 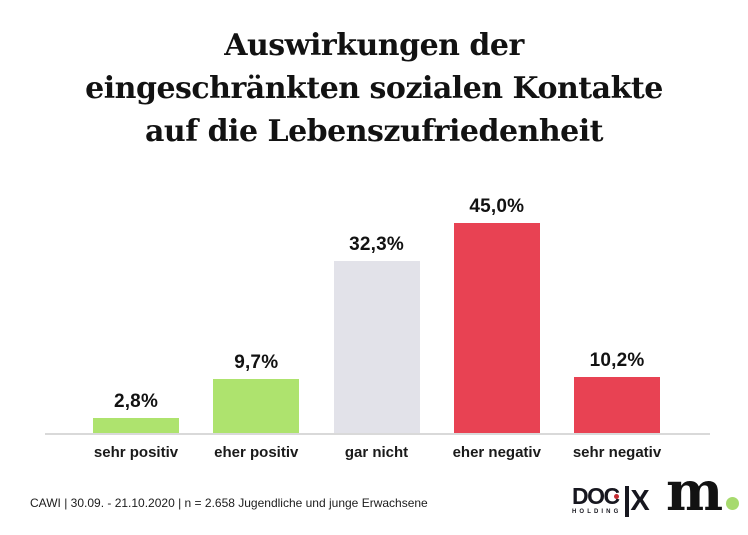 I want to click on doclx-logo-left: DOC HOLDING, so click(x=597, y=499).